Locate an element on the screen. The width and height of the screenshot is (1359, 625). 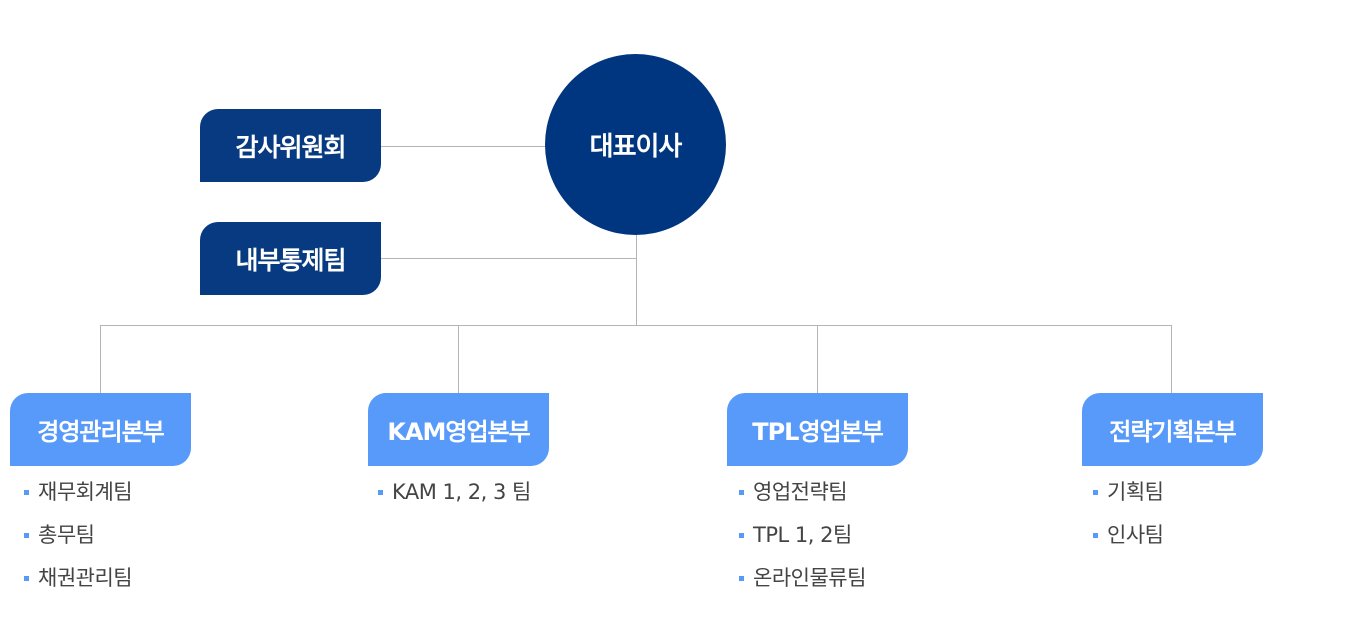
team-label: 재무회계팀 is located at coordinates (85, 492).